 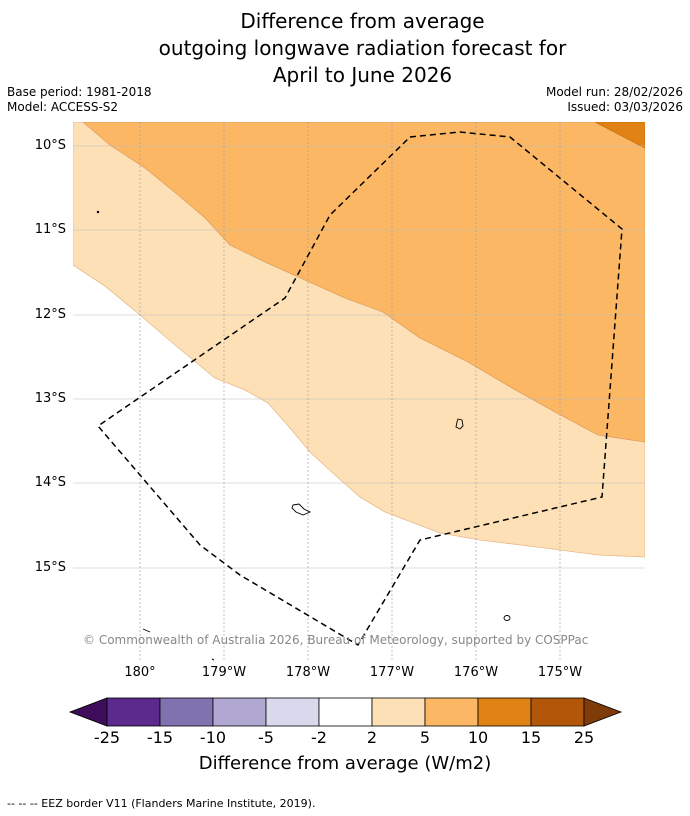 What do you see at coordinates (372, 737) in the screenshot?
I see `colorbar-tick: 2` at bounding box center [372, 737].